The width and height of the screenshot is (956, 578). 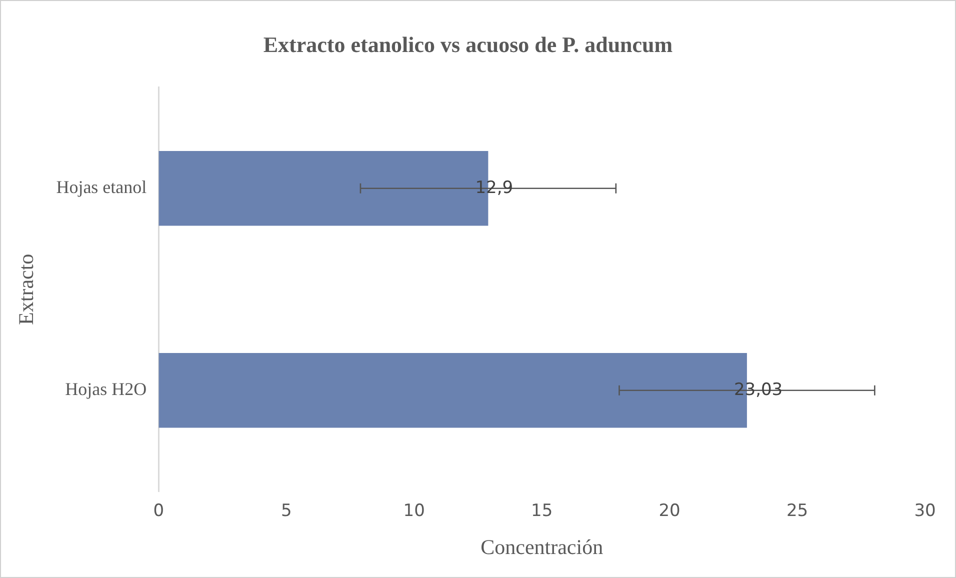 I want to click on x-tick-label: 10, so click(x=414, y=511).